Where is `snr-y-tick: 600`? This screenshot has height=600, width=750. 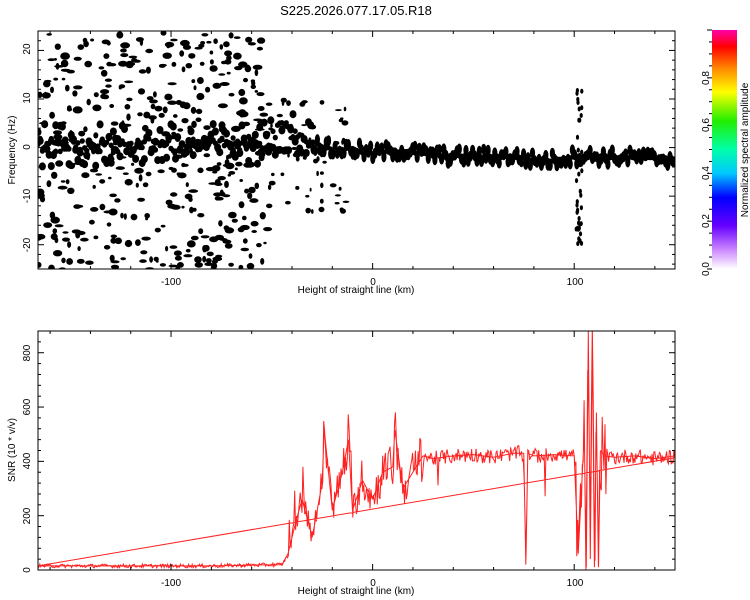 snr-y-tick: 600 is located at coordinates (27, 406).